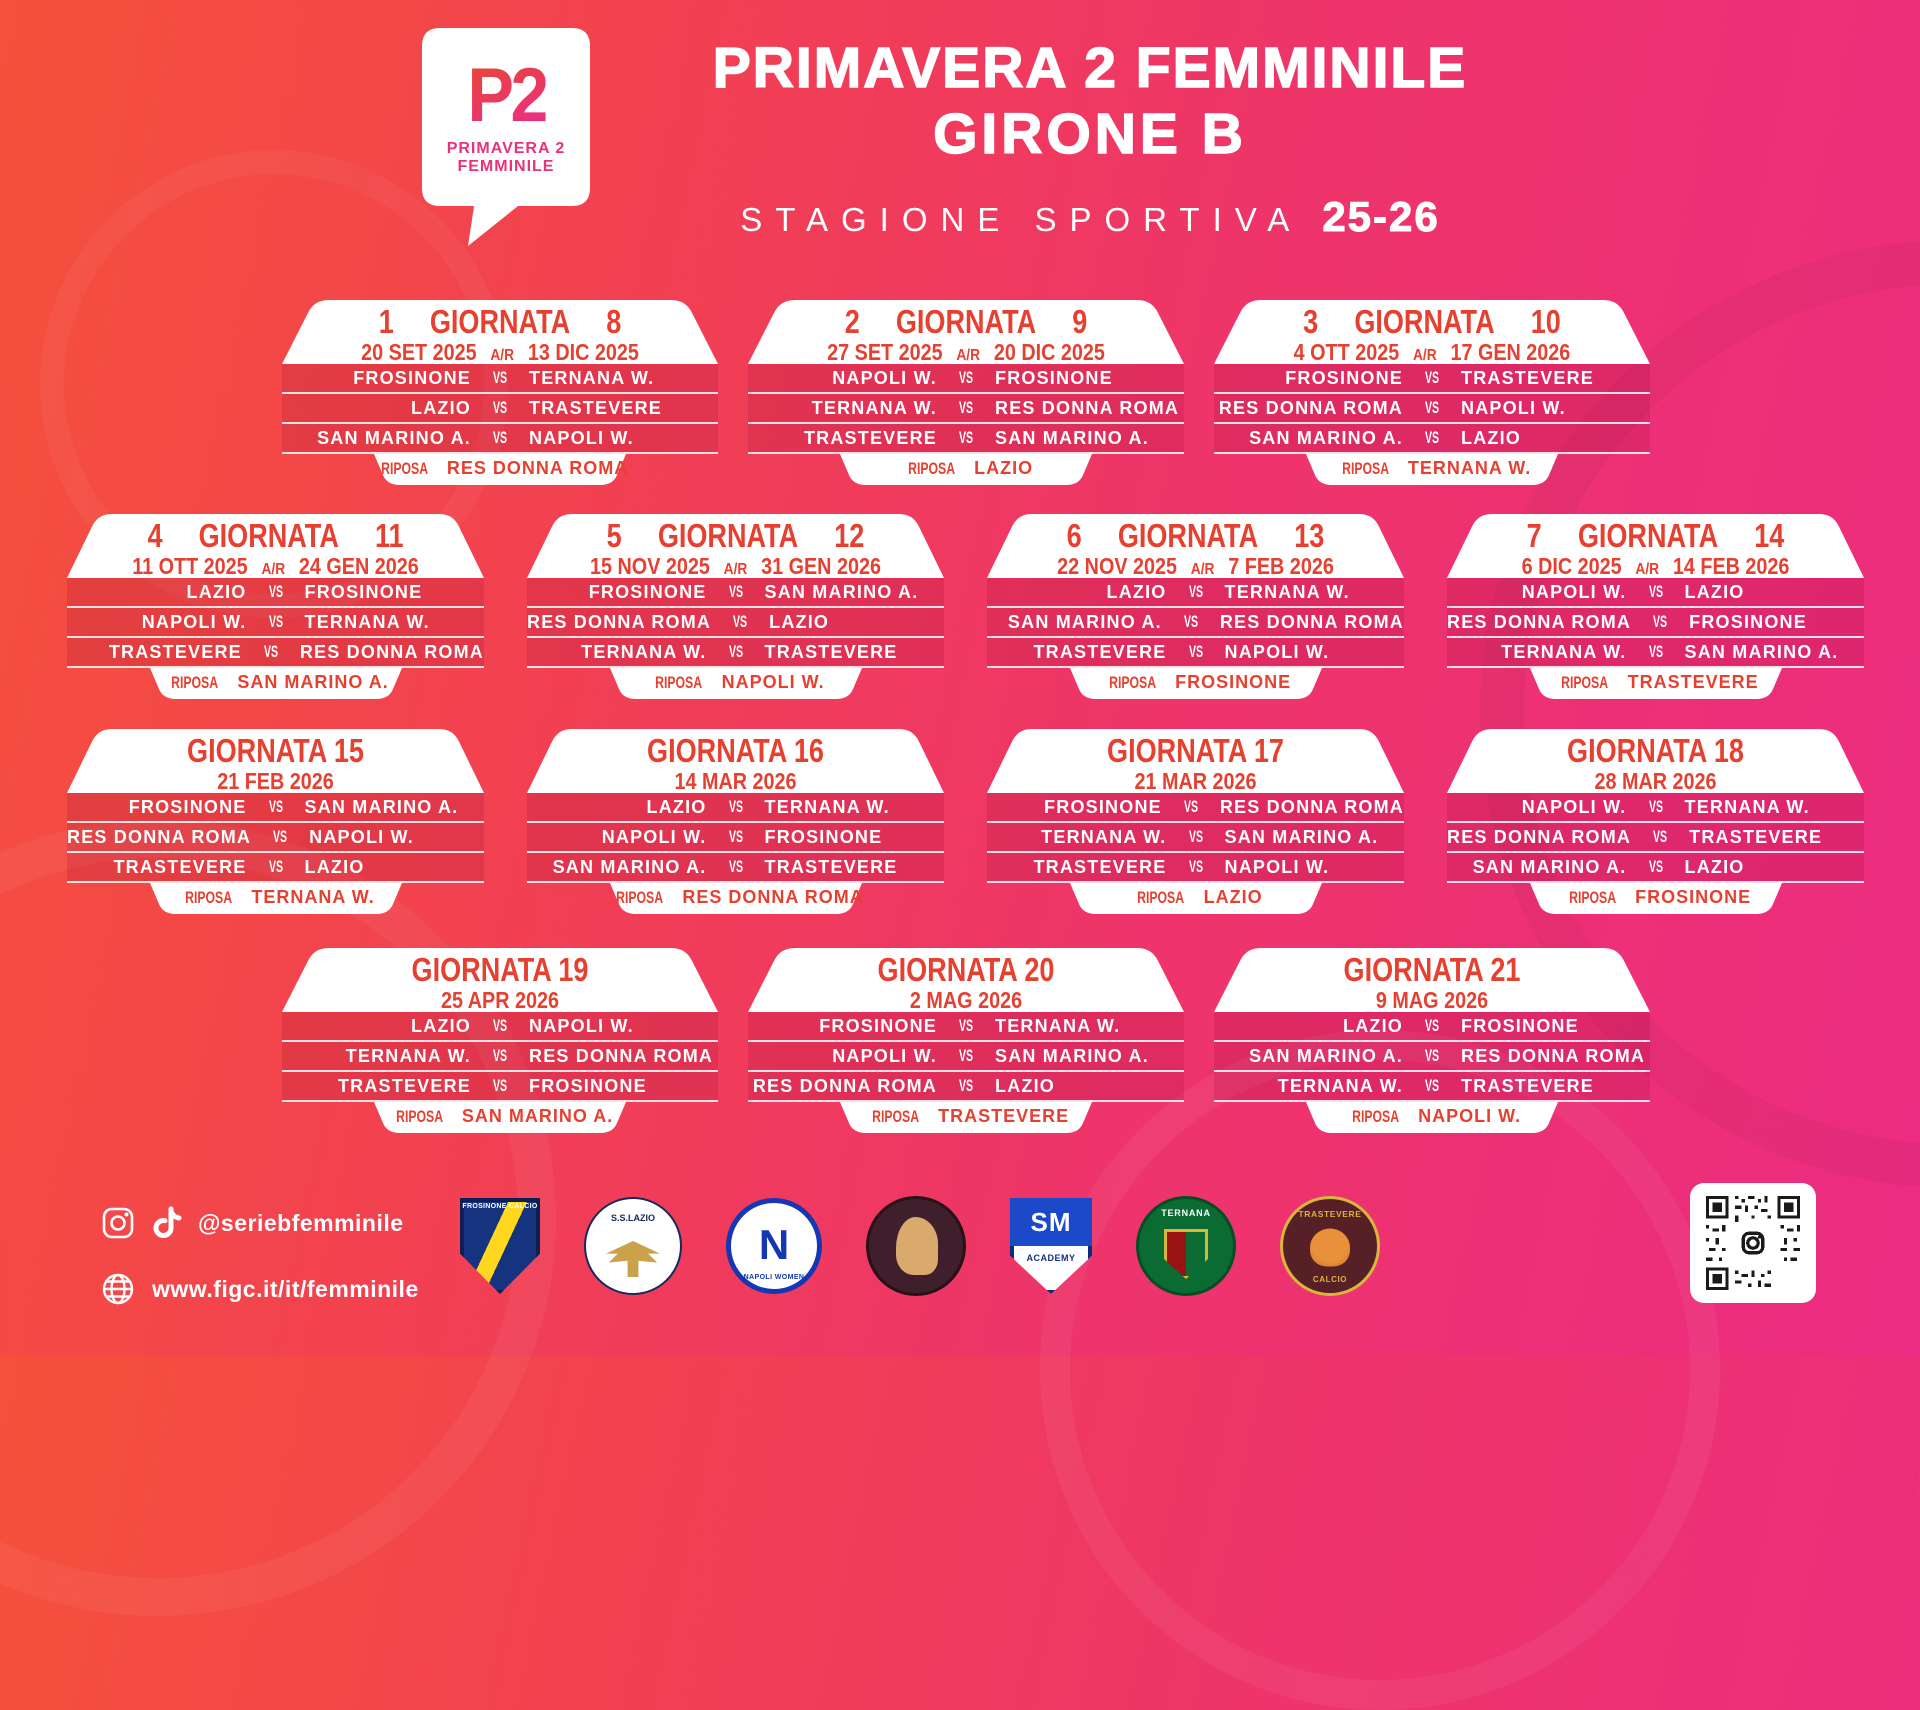  I want to click on match-row: LAZIO VS NAPOLI W., so click(500, 1026).